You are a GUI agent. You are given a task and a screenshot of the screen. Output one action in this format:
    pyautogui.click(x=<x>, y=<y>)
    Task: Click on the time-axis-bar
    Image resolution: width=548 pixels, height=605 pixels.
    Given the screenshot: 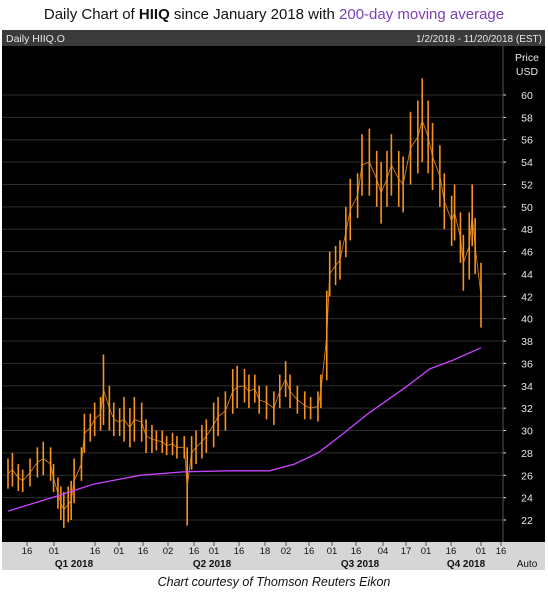 What is the action you would take?
    pyautogui.click(x=273, y=556)
    